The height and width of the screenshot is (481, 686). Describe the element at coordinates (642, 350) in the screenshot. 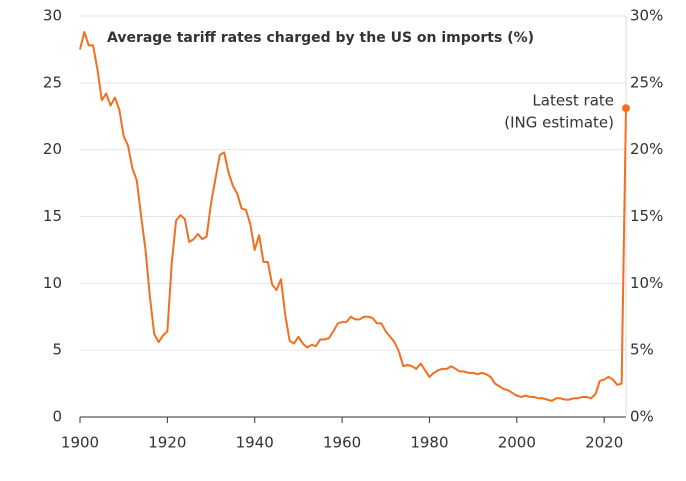

I see `y2-tick-label: 5%` at that location.